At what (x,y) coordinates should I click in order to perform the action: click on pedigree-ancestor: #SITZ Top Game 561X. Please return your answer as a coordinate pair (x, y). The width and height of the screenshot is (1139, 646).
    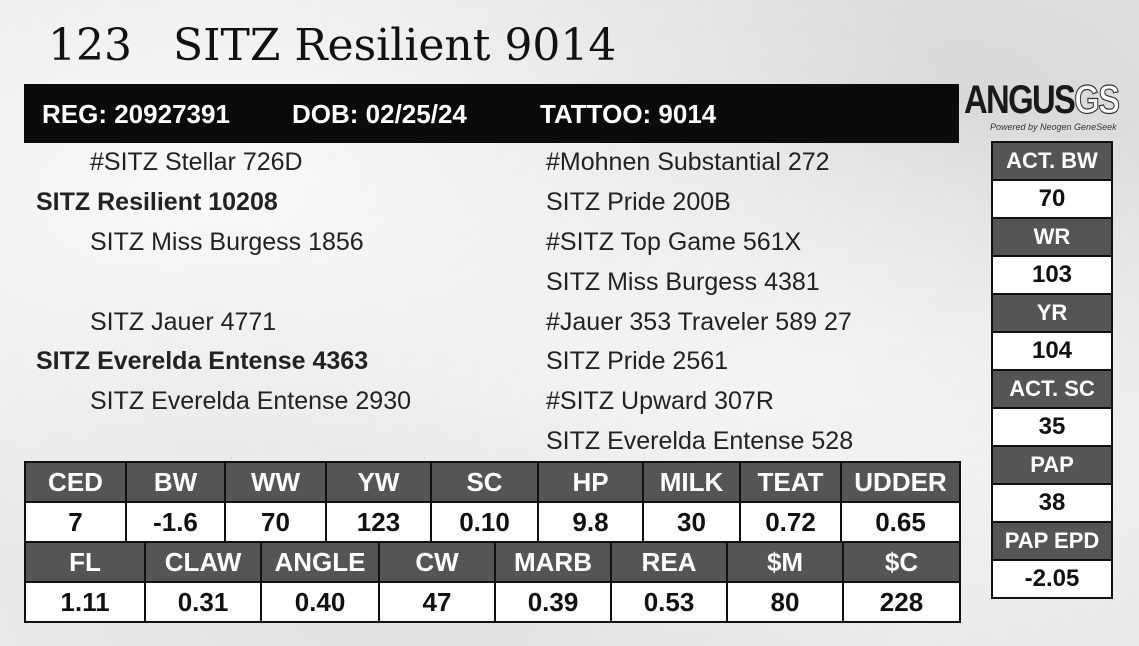
    Looking at the image, I should click on (674, 242).